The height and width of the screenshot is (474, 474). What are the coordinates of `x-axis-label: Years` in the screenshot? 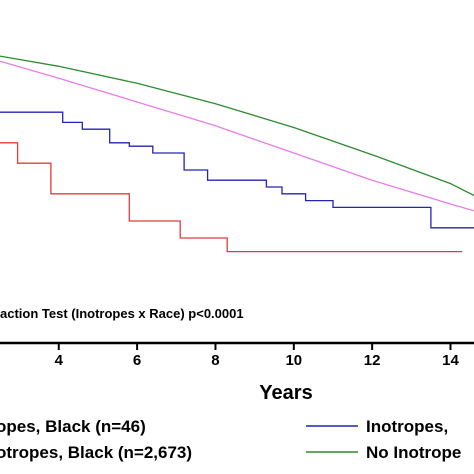 It's located at (285, 393).